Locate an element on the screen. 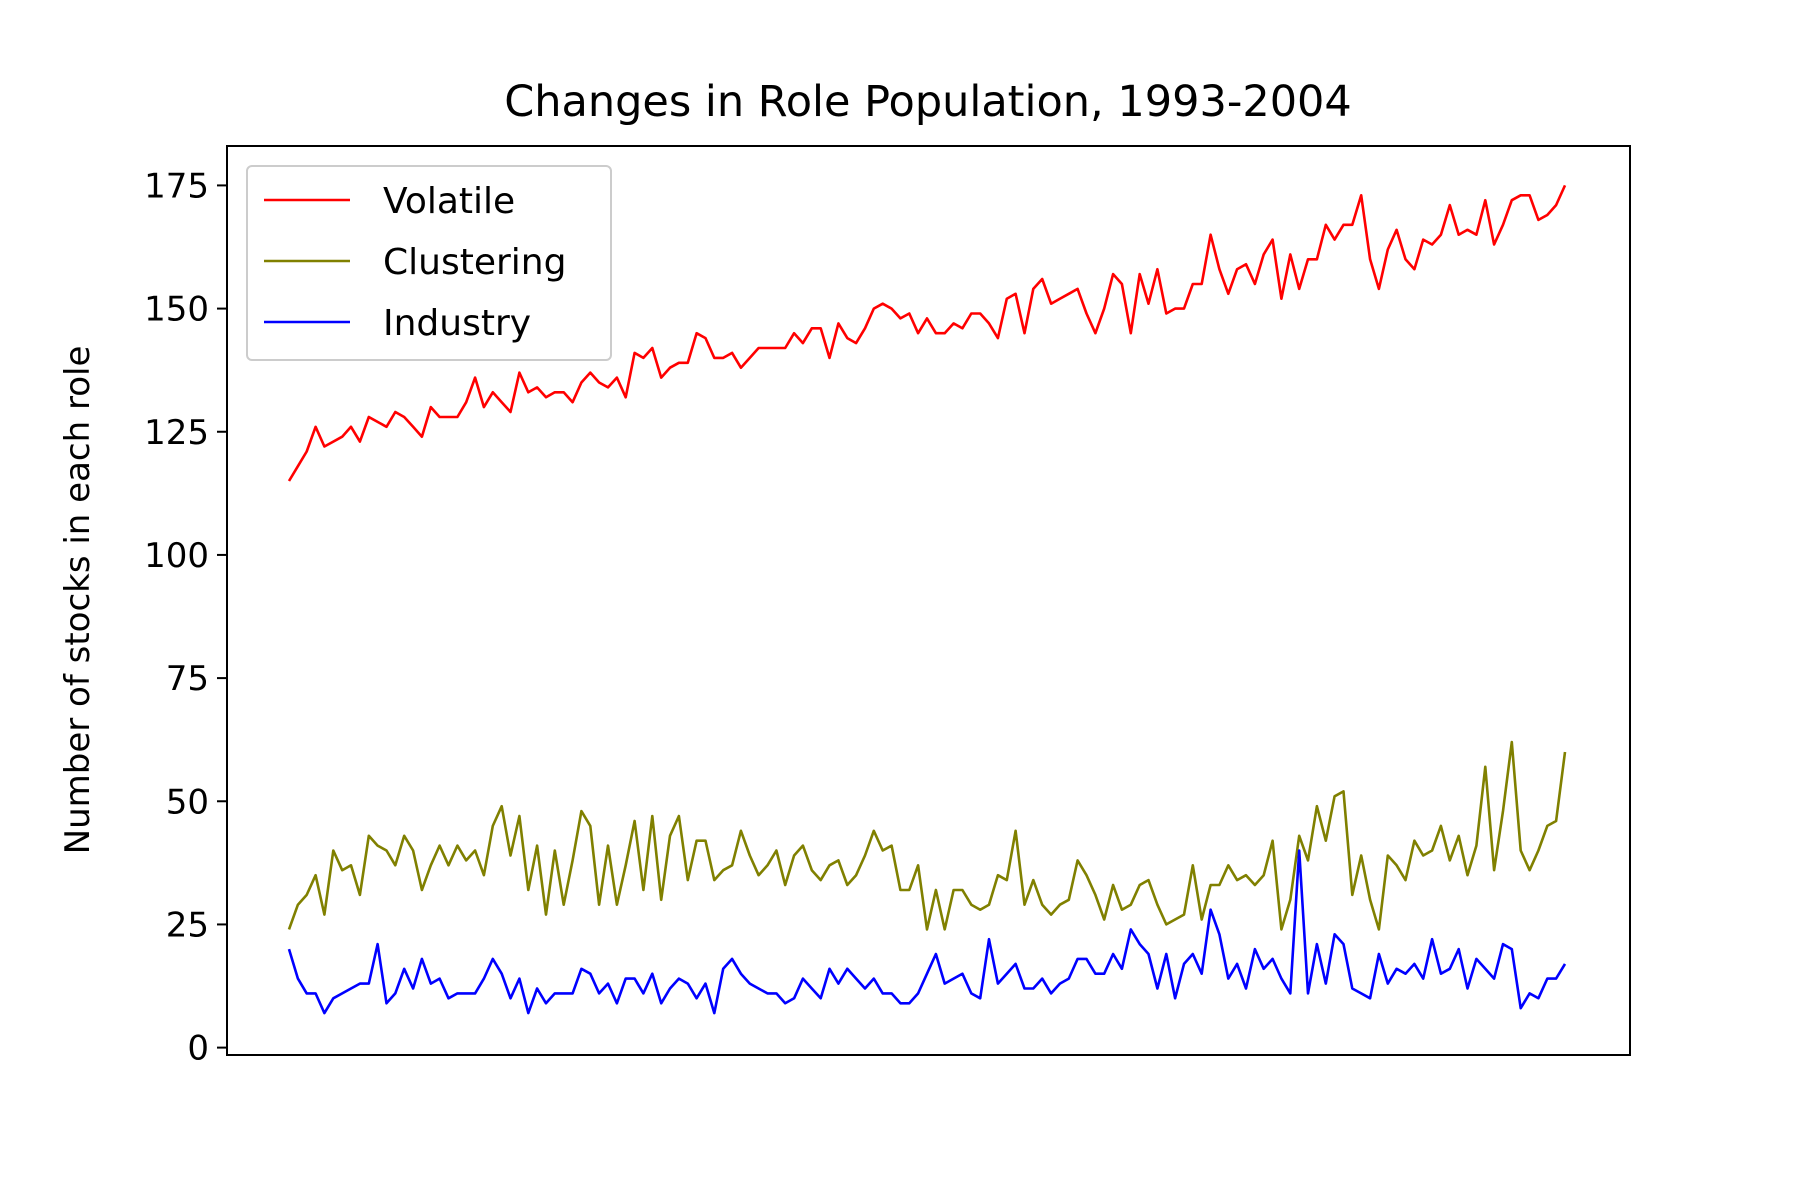 The image size is (1800, 1200). y-axis-label: Number of stocks in each role is located at coordinates (78, 600).